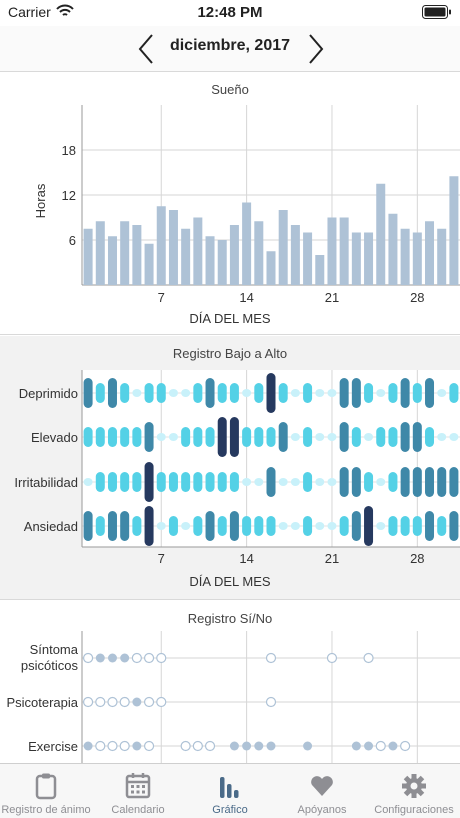  Describe the element at coordinates (40, 200) in the screenshot. I see `sleep-y-axis-label: Horas` at that location.